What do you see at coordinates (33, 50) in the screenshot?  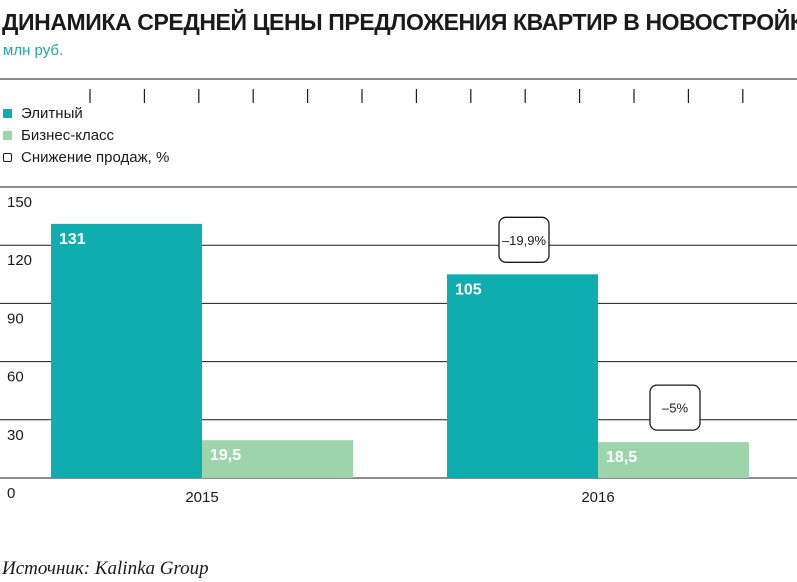 I see `chart-subtitle: млн руб.` at bounding box center [33, 50].